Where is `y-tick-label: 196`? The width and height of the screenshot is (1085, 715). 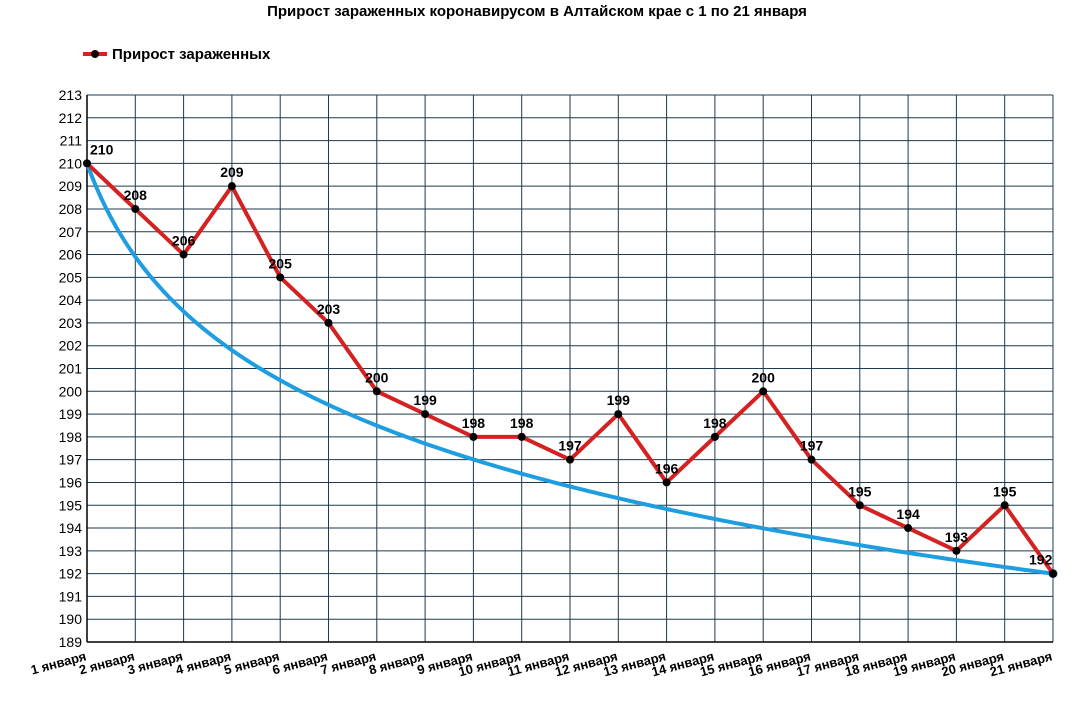
y-tick-label: 196 is located at coordinates (71, 482).